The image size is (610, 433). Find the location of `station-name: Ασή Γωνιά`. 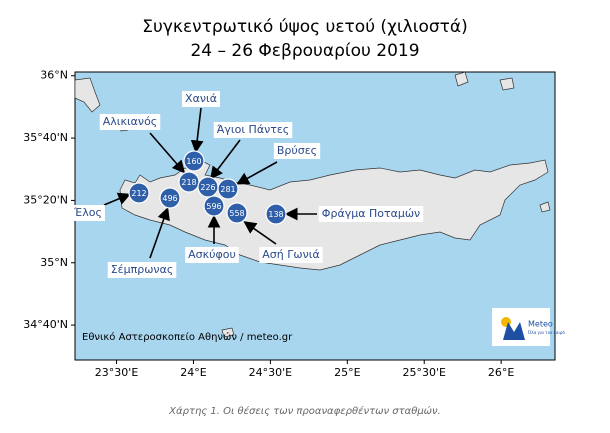

station-name: Ασή Γωνιά is located at coordinates (290, 254).